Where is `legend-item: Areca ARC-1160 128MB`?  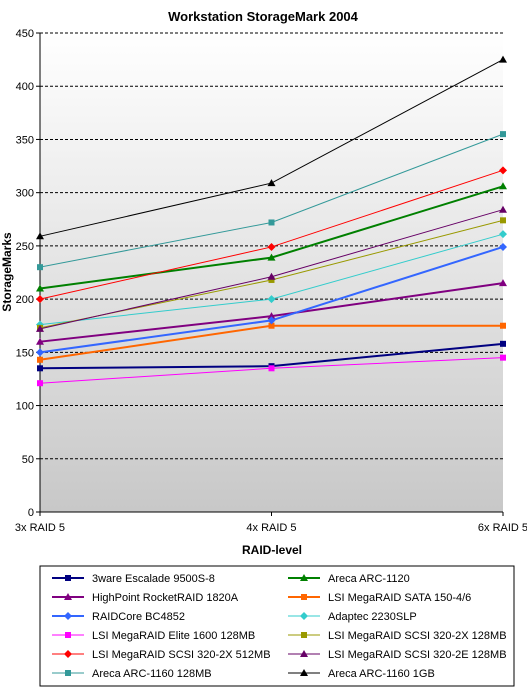
legend-item: Areca ARC-1160 128MB is located at coordinates (132, 674).